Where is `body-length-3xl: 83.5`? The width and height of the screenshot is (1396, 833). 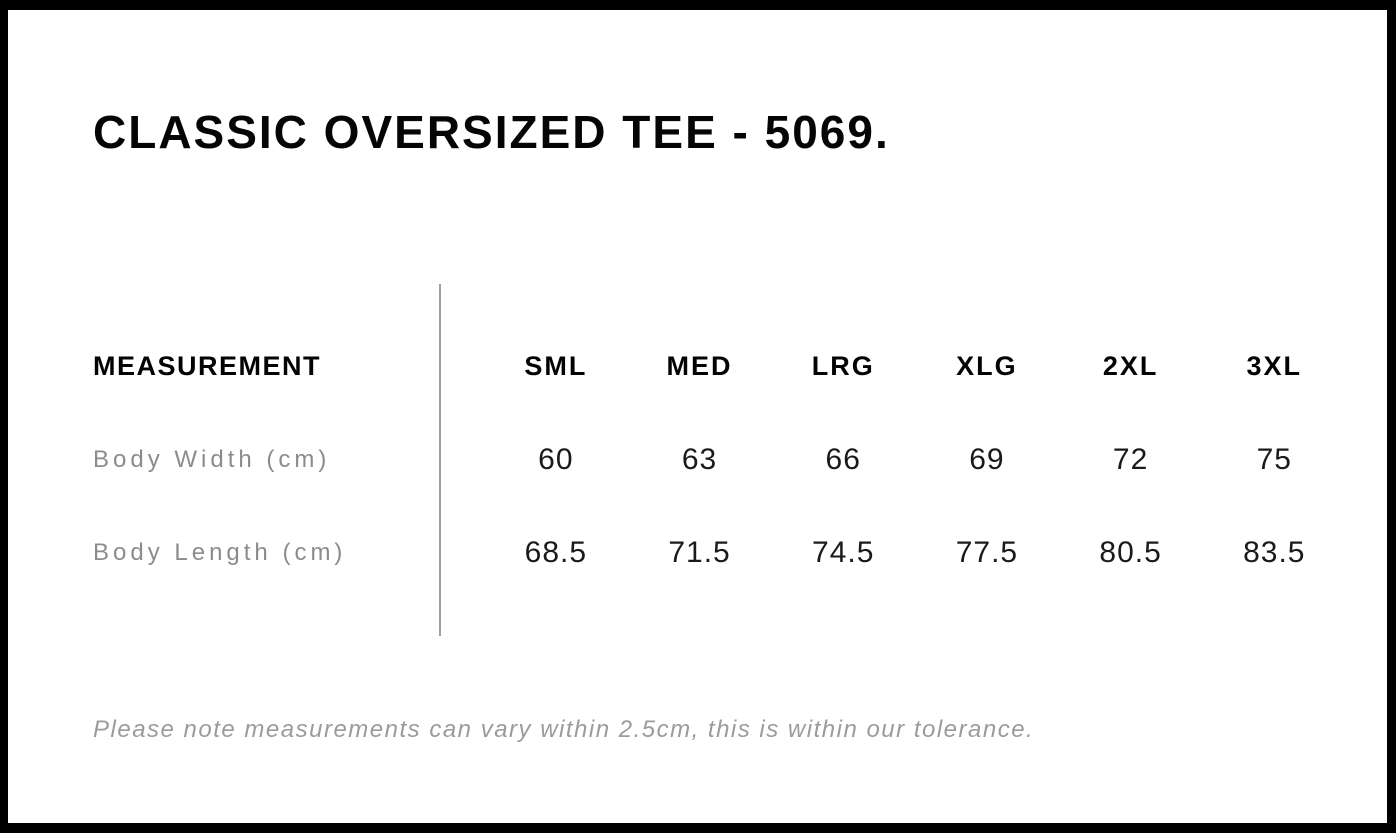
body-length-3xl: 83.5 is located at coordinates (1274, 552).